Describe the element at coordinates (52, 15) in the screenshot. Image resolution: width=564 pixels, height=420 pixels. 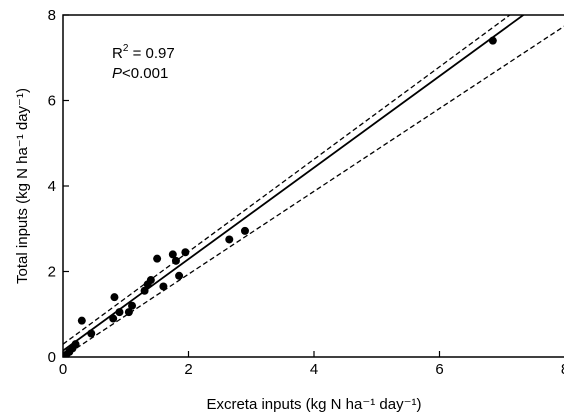
I see `y-tick-label: 8` at that location.